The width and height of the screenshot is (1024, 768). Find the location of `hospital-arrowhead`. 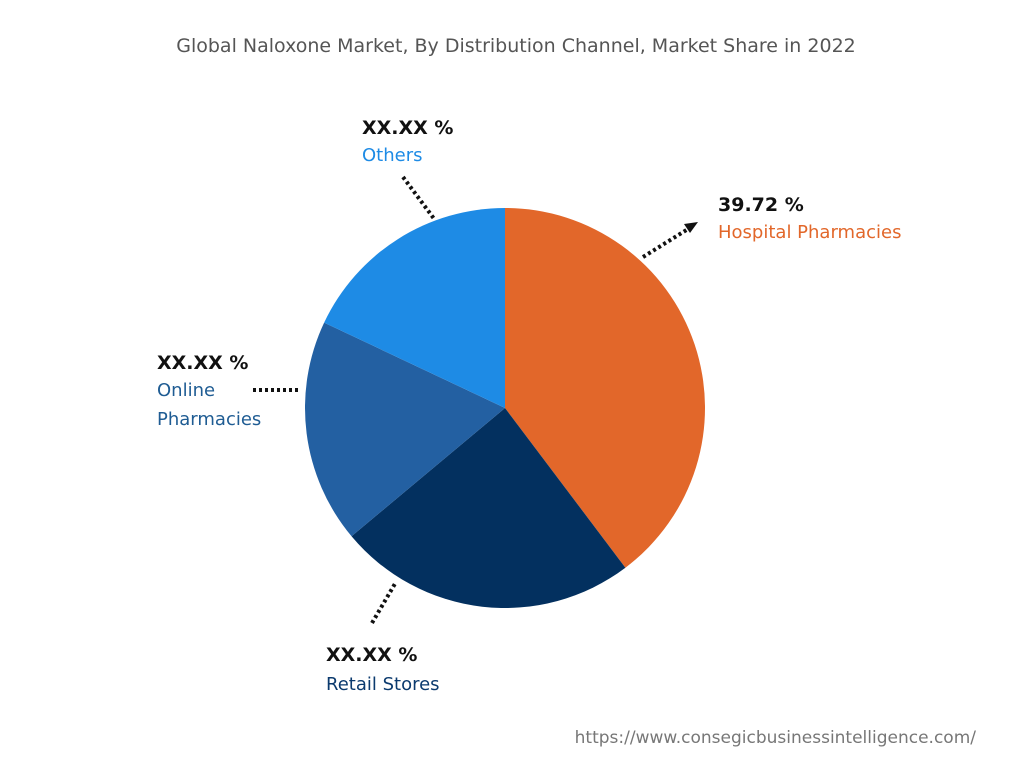

hospital-arrowhead is located at coordinates (691, 227).